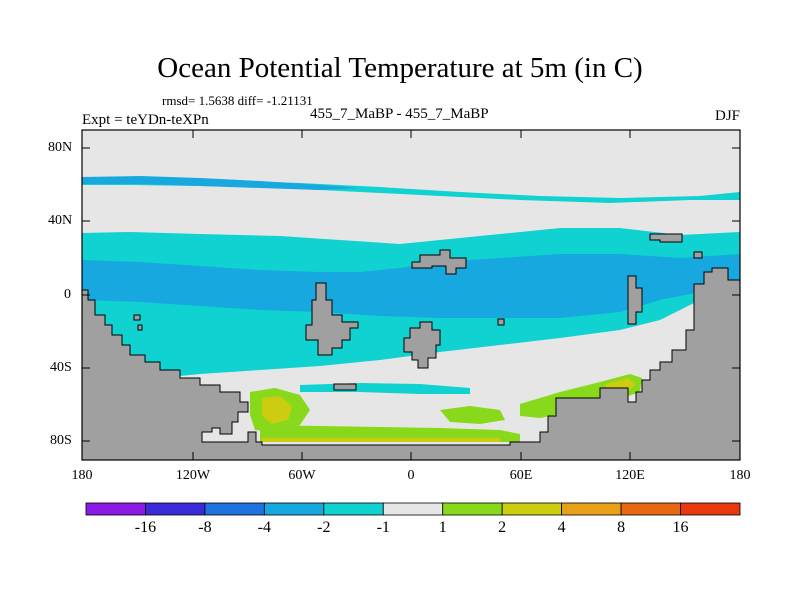 This screenshot has width=800, height=600. Describe the element at coordinates (61, 440) in the screenshot. I see `ylabel-80s: 80S` at that location.